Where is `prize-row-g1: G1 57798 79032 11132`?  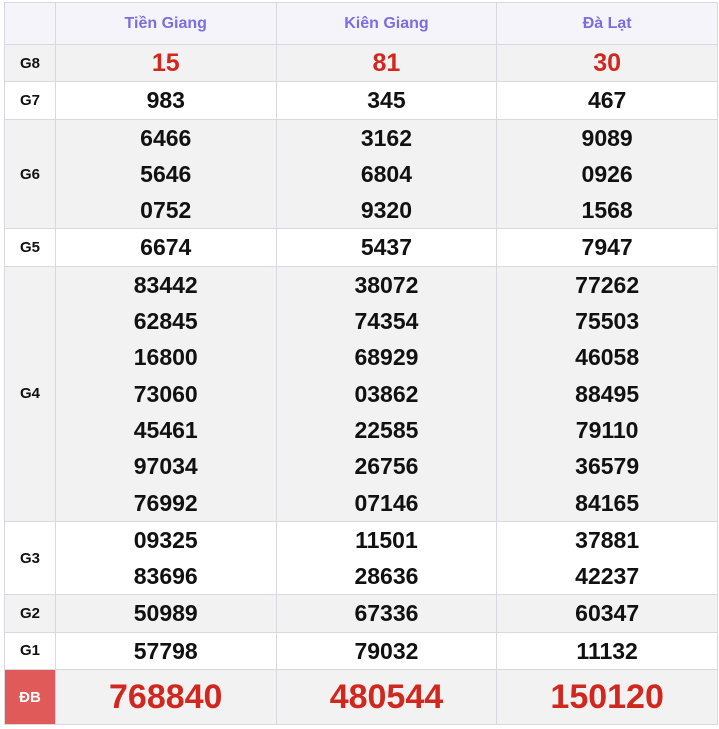 prize-row-g1: G1 57798 79032 11132 is located at coordinates (361, 651).